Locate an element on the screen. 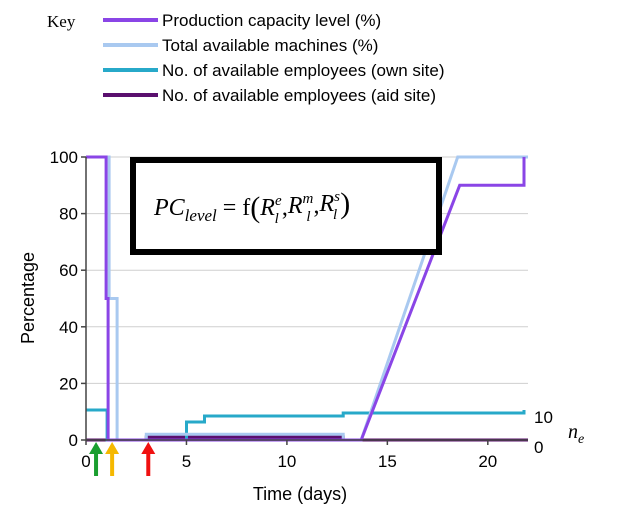 The width and height of the screenshot is (630, 506). formula-eq: = f is located at coordinates (234, 208).